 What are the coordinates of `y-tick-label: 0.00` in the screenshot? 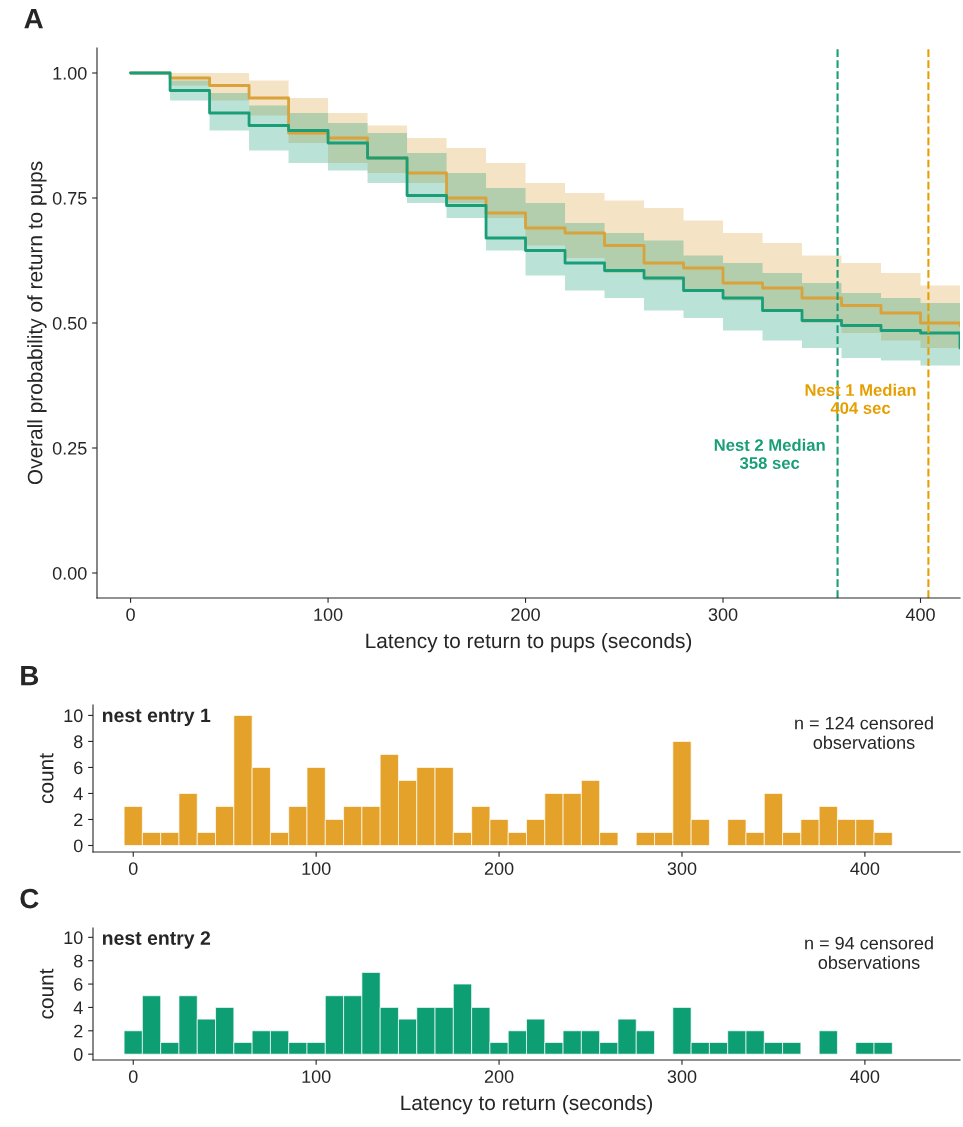 It's located at (69, 573).